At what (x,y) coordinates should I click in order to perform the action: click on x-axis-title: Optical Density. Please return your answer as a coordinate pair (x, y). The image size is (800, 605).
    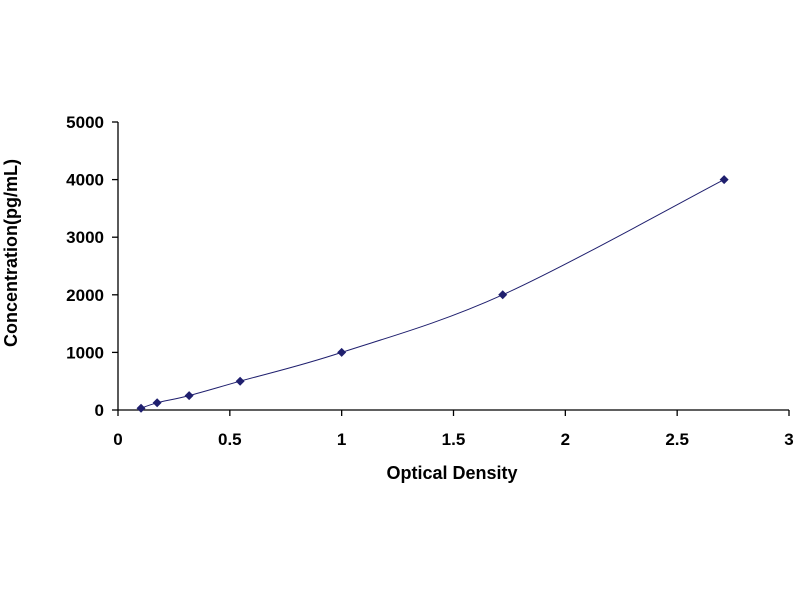
    Looking at the image, I should click on (451, 473).